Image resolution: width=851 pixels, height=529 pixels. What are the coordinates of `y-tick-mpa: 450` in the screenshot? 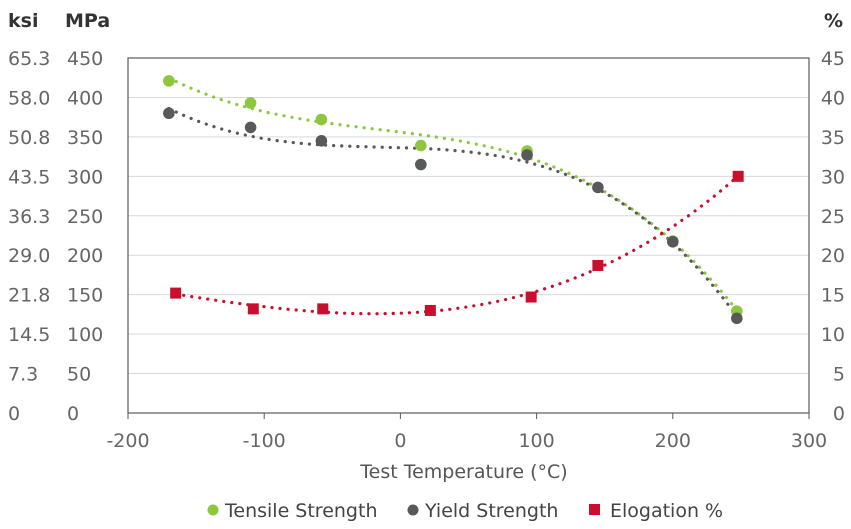 It's located at (85, 59).